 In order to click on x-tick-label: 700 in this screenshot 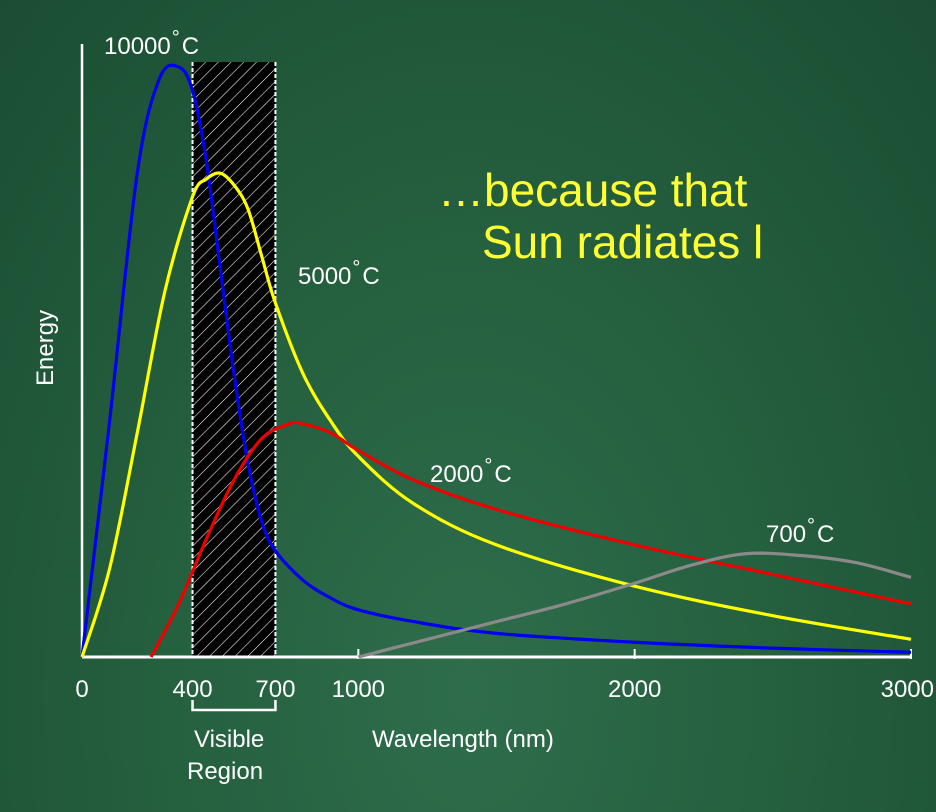, I will do `click(275, 689)`.